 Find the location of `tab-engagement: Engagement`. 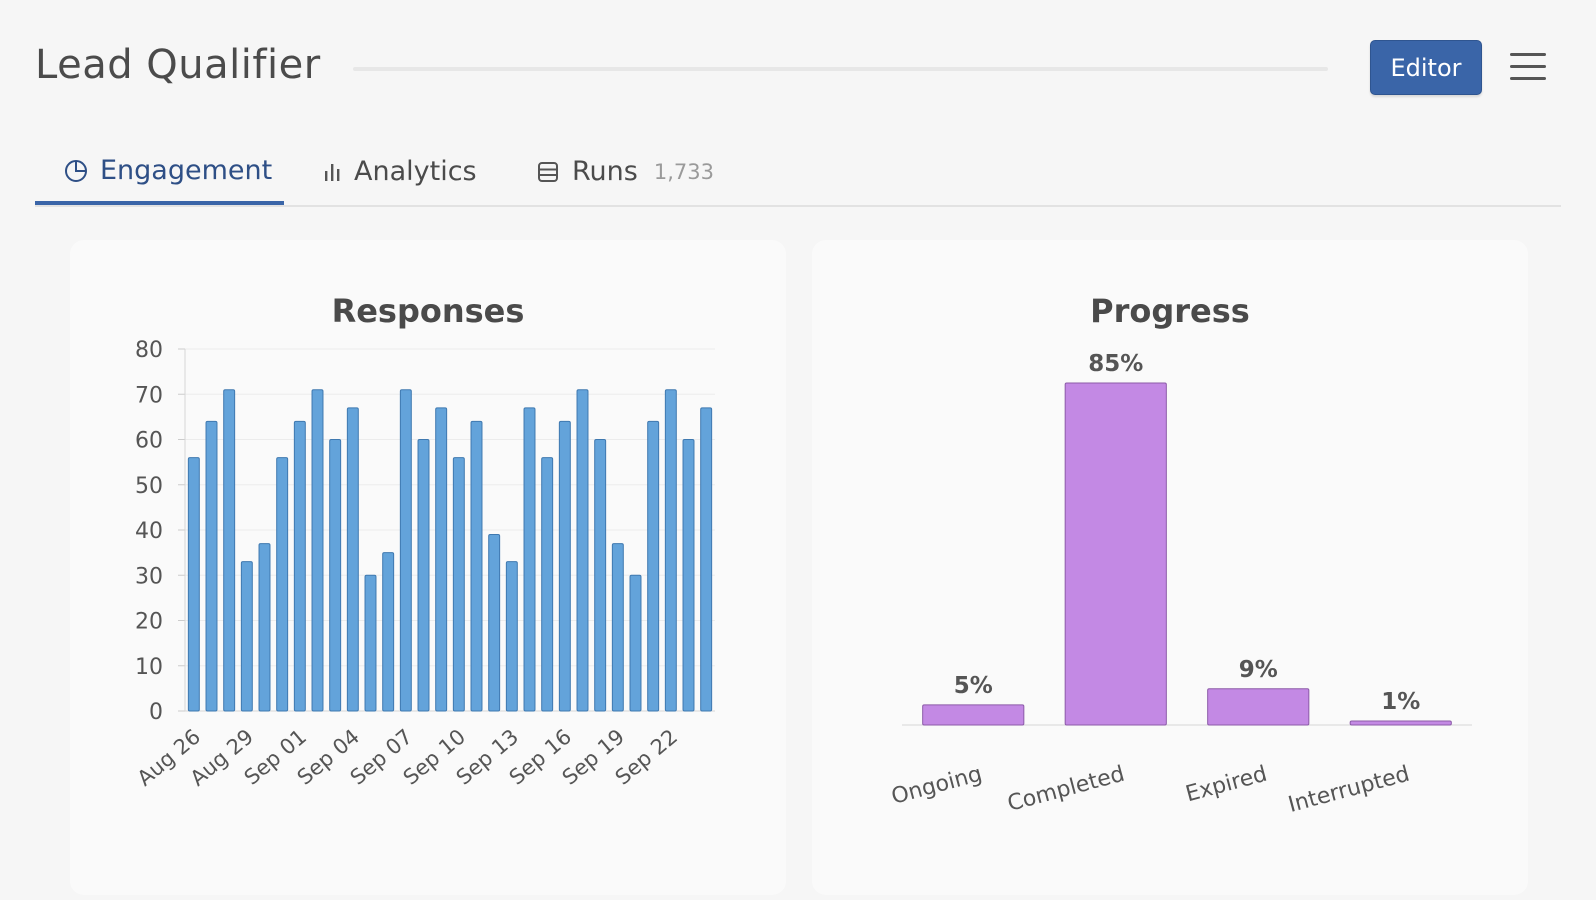

tab-engagement: Engagement is located at coordinates (159, 172).